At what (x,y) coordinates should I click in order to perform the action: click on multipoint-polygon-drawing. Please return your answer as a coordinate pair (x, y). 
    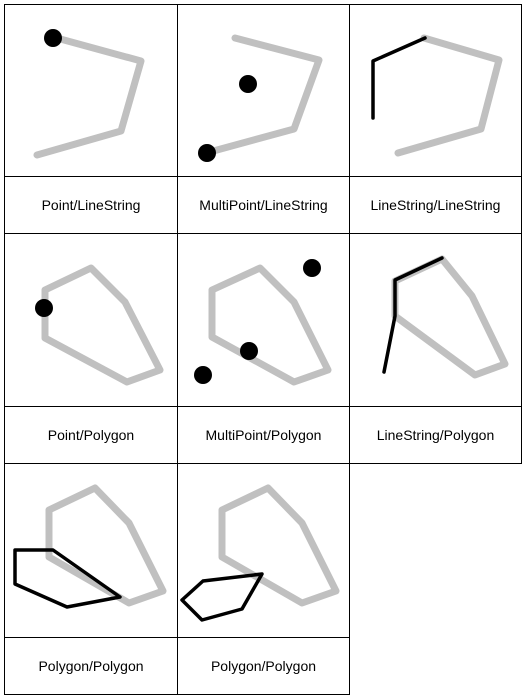
    Looking at the image, I should click on (263, 322).